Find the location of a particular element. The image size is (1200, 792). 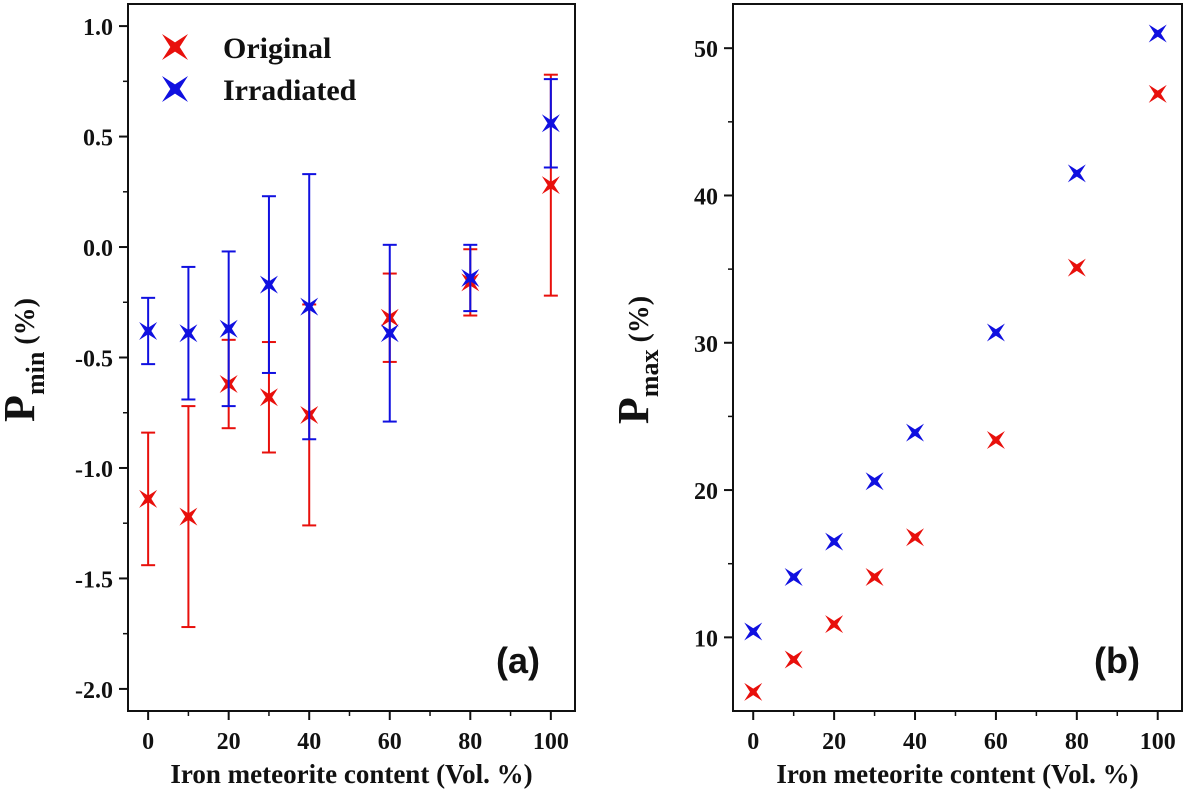

y-tick-label: 0.5 is located at coordinates (98, 139).